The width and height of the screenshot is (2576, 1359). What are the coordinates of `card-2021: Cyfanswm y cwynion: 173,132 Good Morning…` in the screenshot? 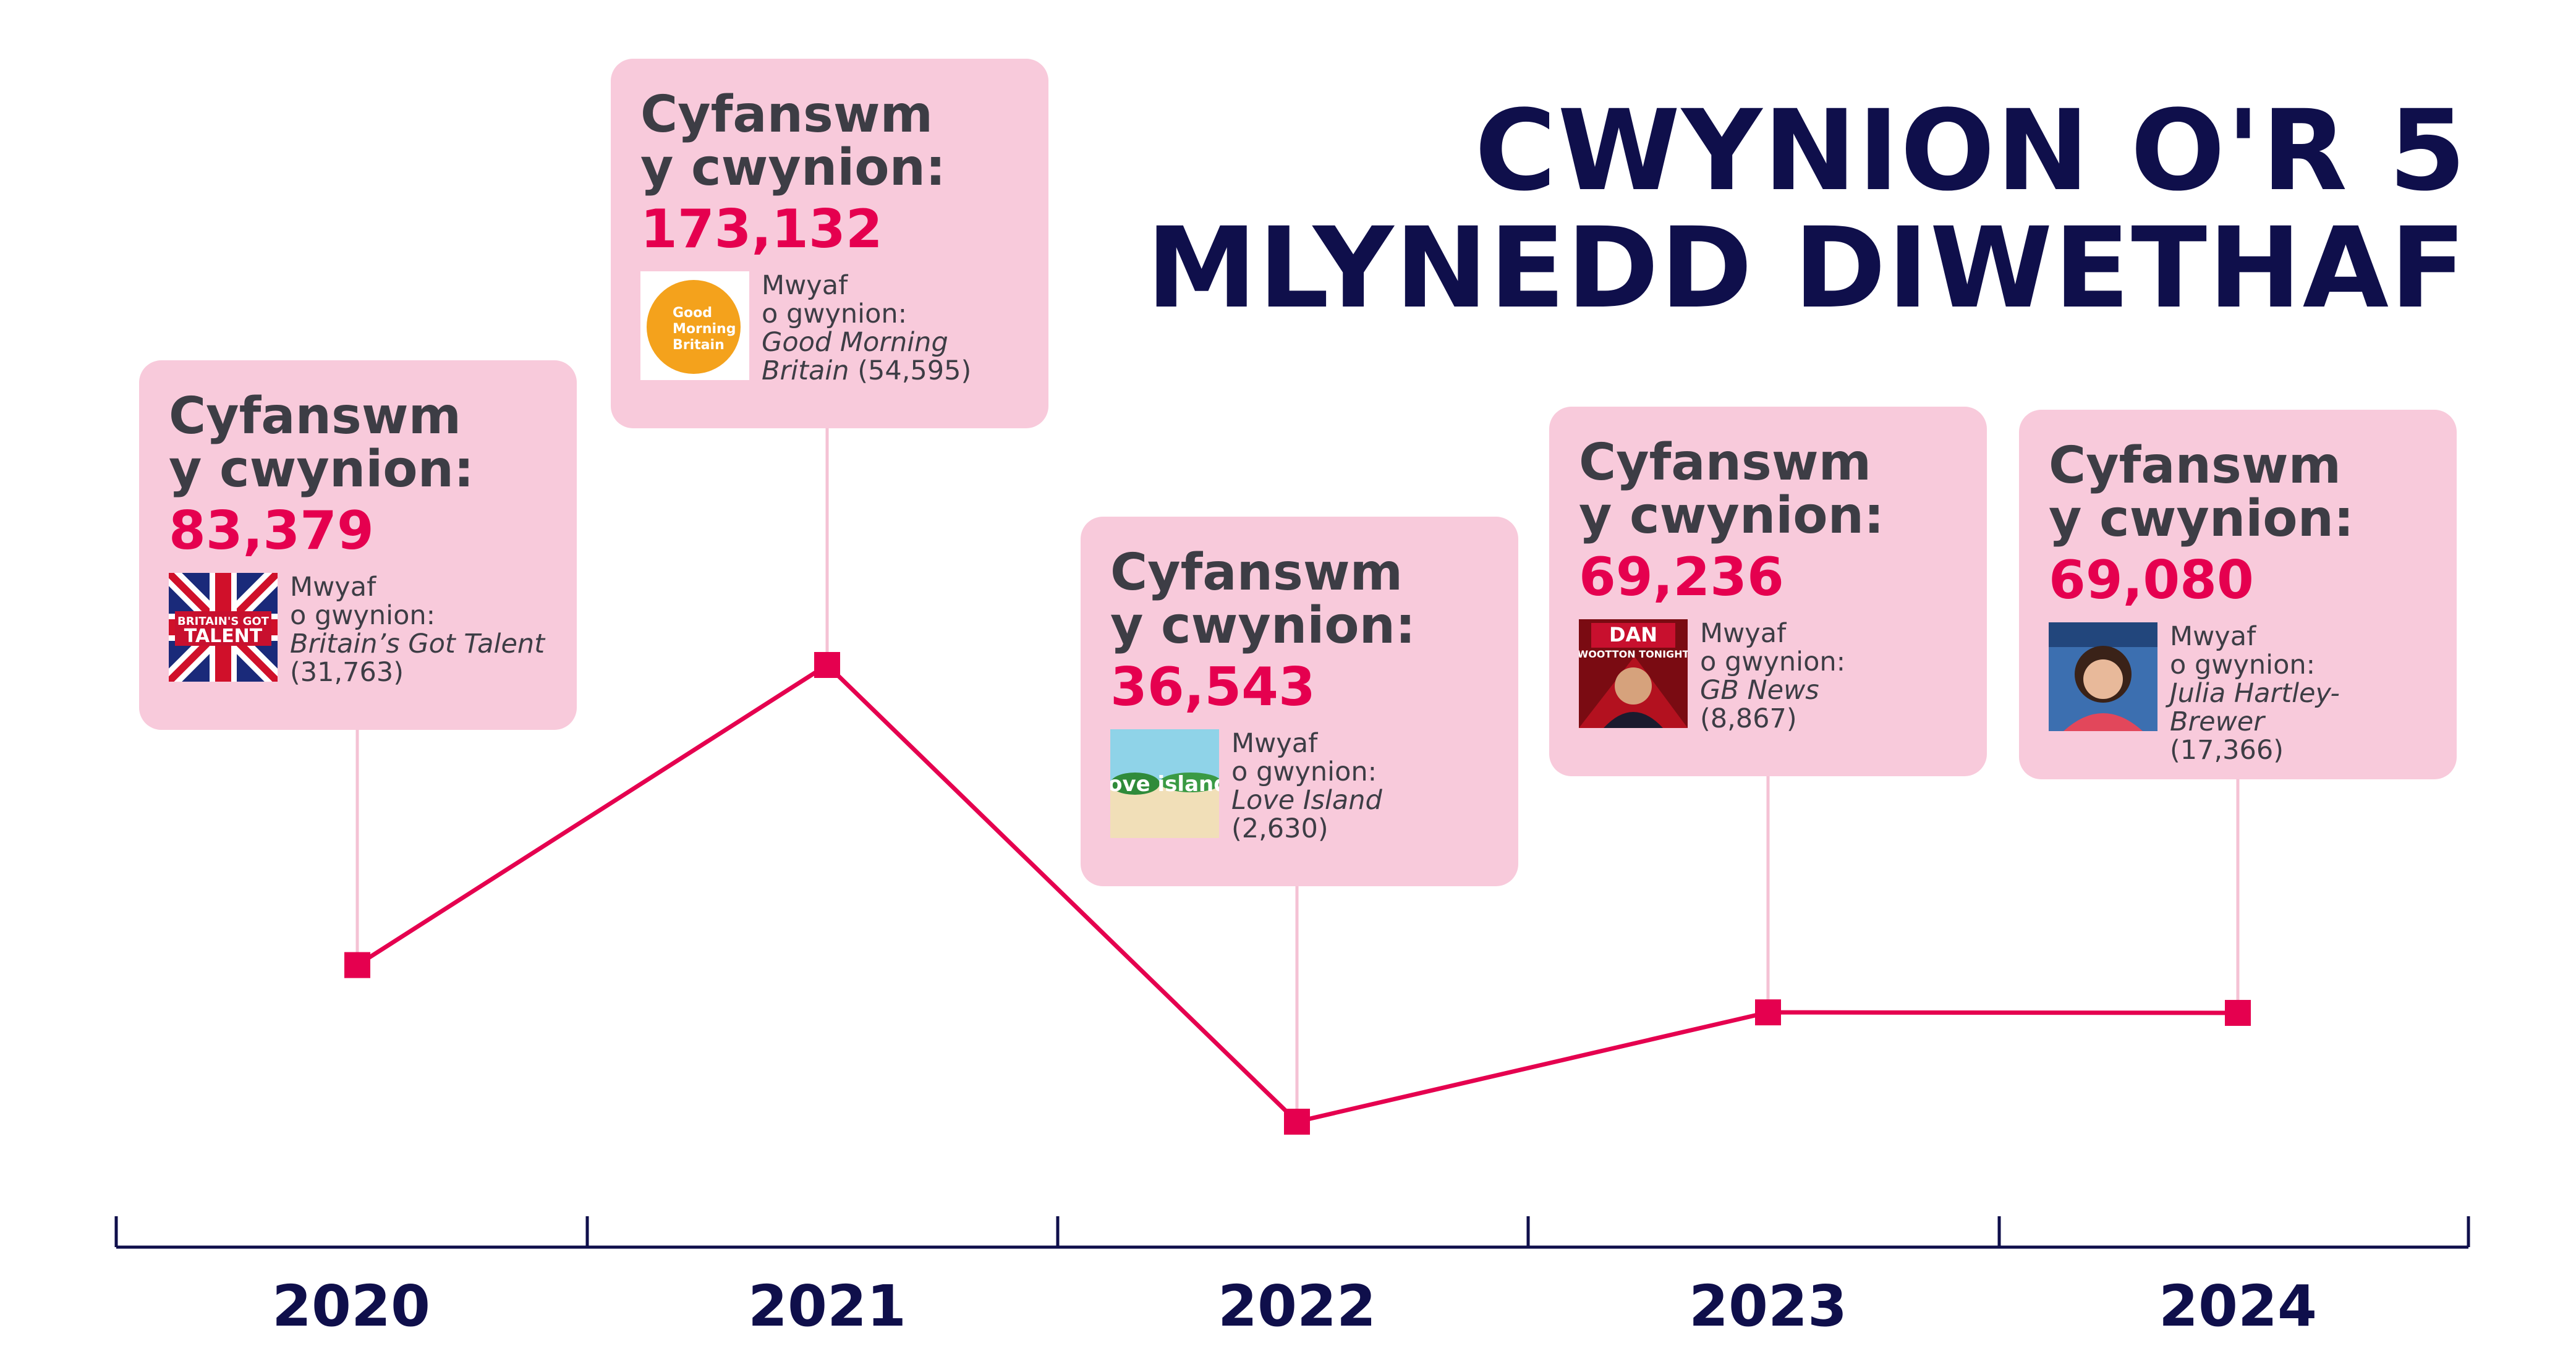 It's located at (829, 243).